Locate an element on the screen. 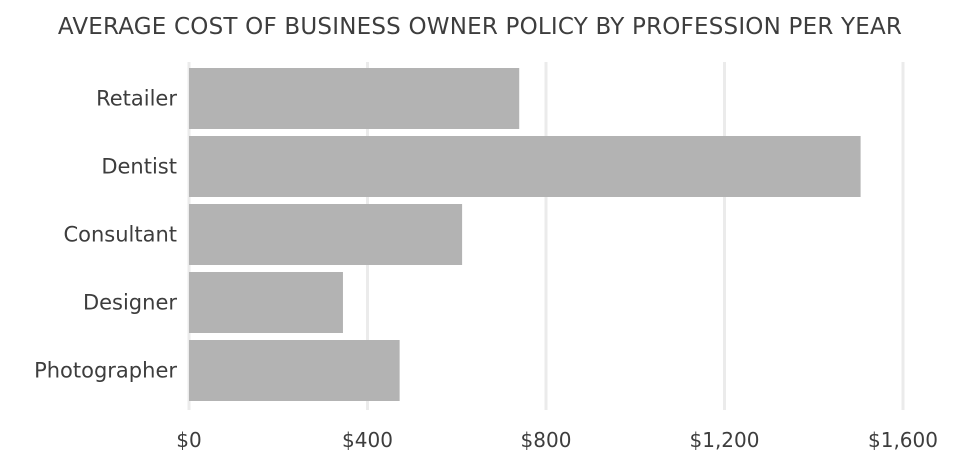  x-axis-tick-labels: $0 $400 $800 $1,200 $1,600 is located at coordinates (557, 440).